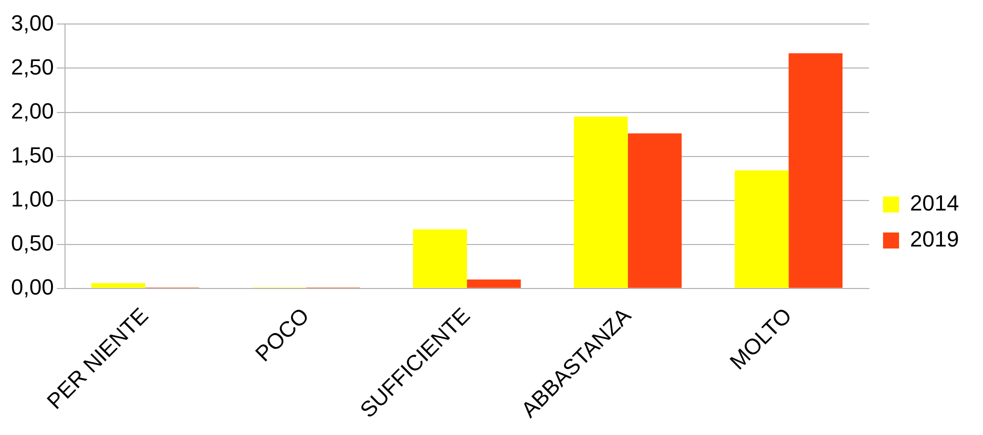  What do you see at coordinates (32, 67) in the screenshot?
I see `y-tick-label: 2,50` at bounding box center [32, 67].